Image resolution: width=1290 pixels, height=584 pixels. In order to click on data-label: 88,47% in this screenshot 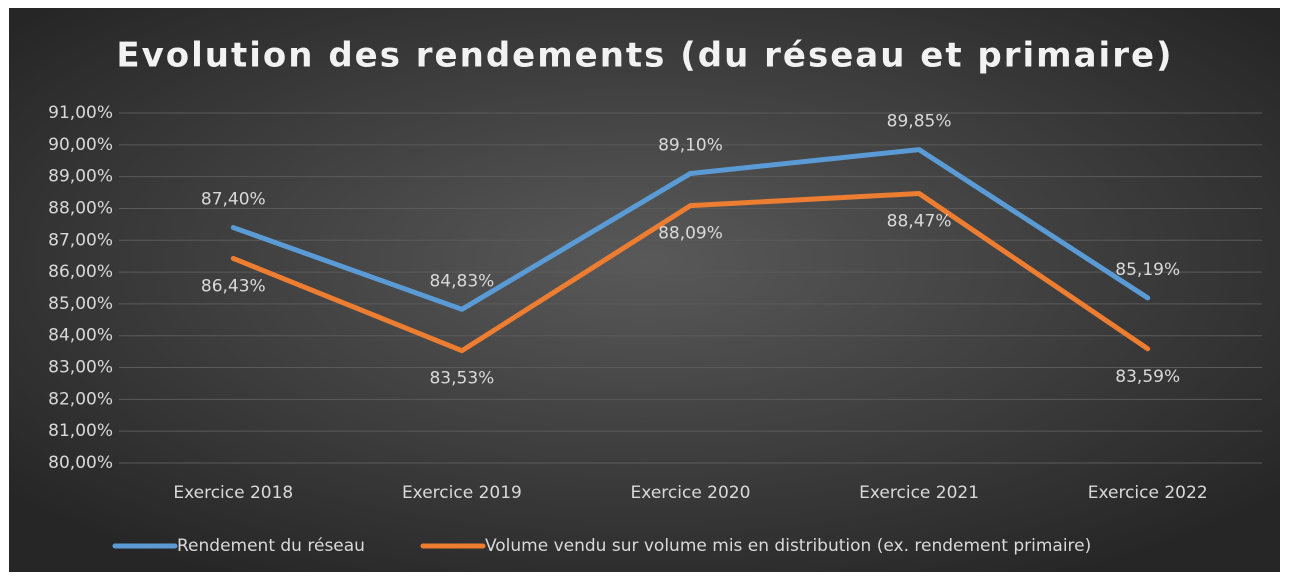, I will do `click(919, 222)`.